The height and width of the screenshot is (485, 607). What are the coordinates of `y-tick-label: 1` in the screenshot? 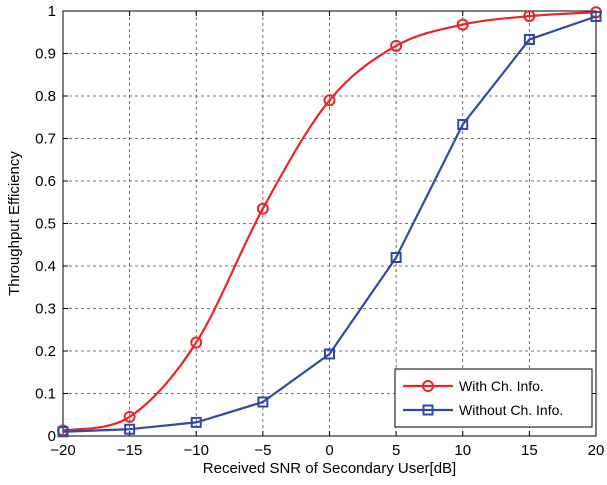 It's located at (52, 11).